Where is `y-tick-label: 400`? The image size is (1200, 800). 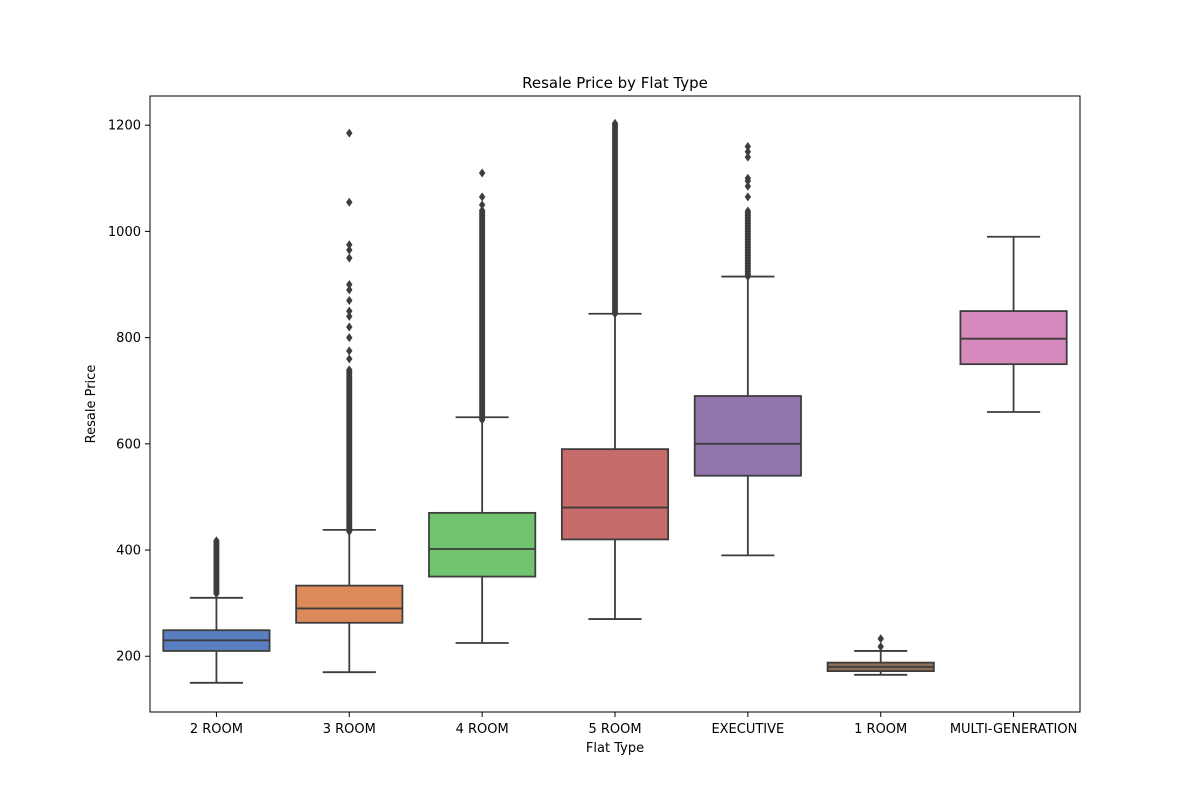
y-tick-label: 400 is located at coordinates (128, 551).